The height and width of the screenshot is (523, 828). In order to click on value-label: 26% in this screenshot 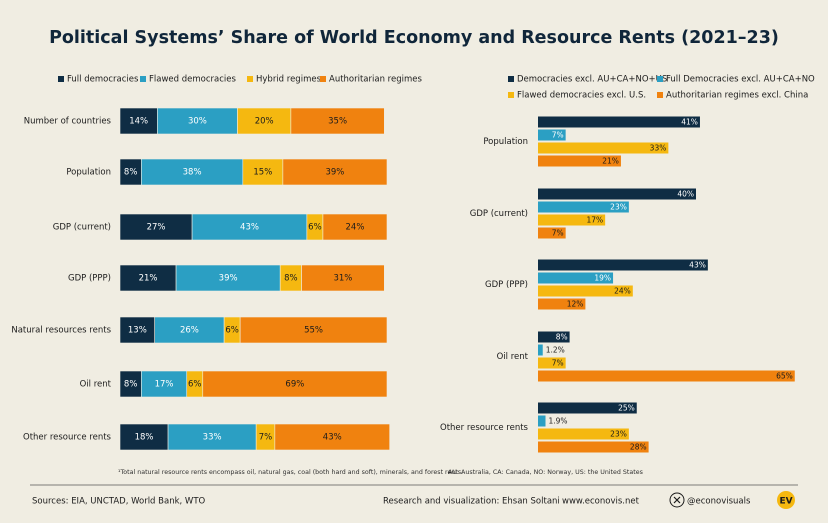, I will do `click(189, 331)`.